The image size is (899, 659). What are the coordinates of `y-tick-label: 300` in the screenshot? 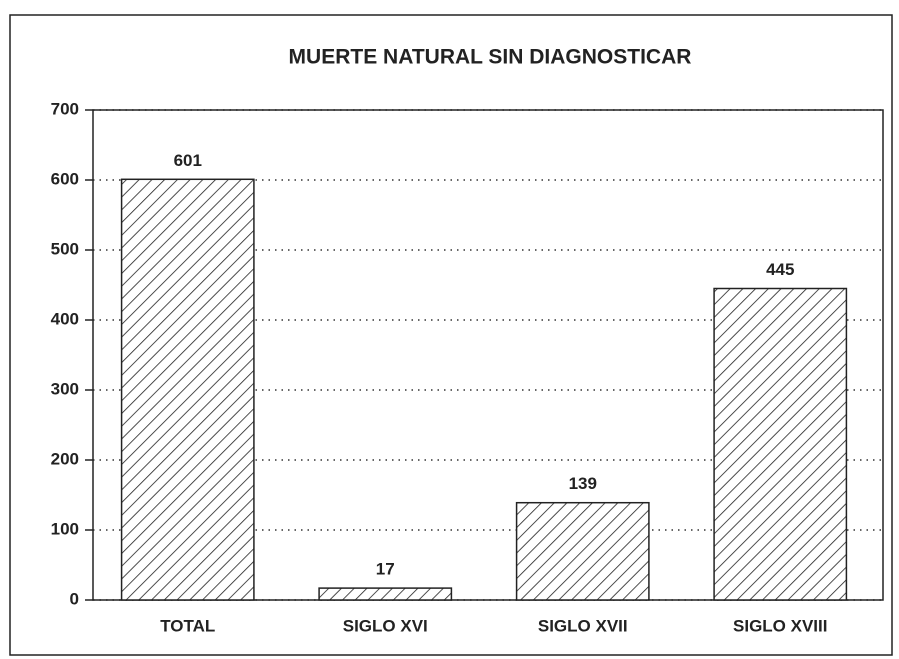 It's located at (65, 388).